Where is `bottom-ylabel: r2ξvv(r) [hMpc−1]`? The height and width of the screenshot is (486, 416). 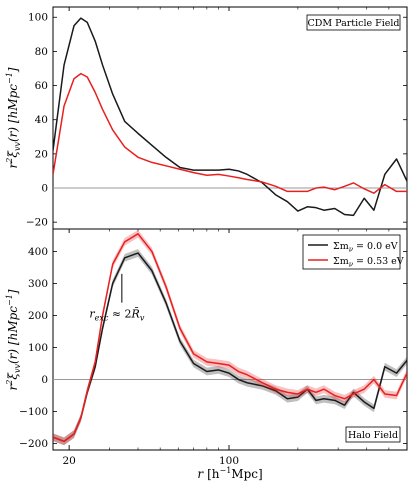 bottom-ylabel: r2ξvv(r) [hMpc−1] is located at coordinates (13, 339).